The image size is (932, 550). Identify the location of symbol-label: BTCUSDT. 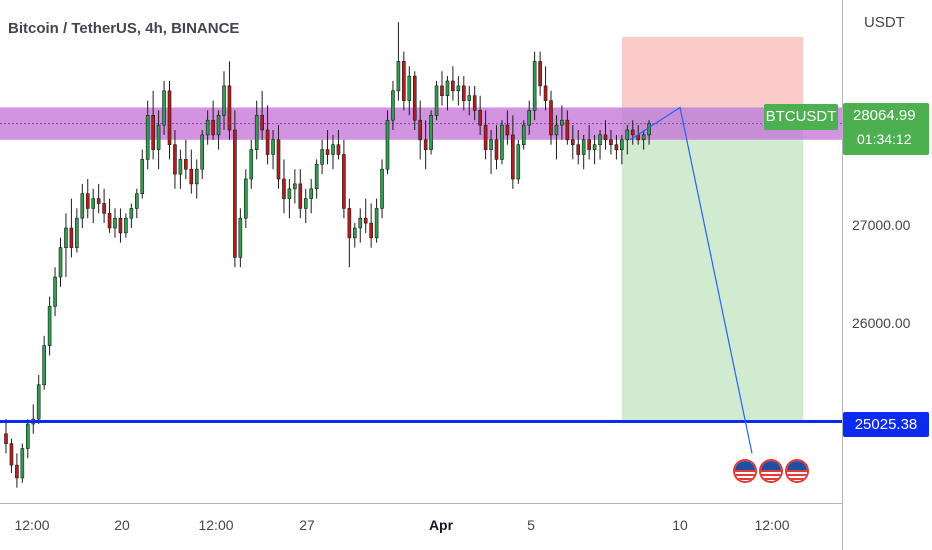
(801, 117).